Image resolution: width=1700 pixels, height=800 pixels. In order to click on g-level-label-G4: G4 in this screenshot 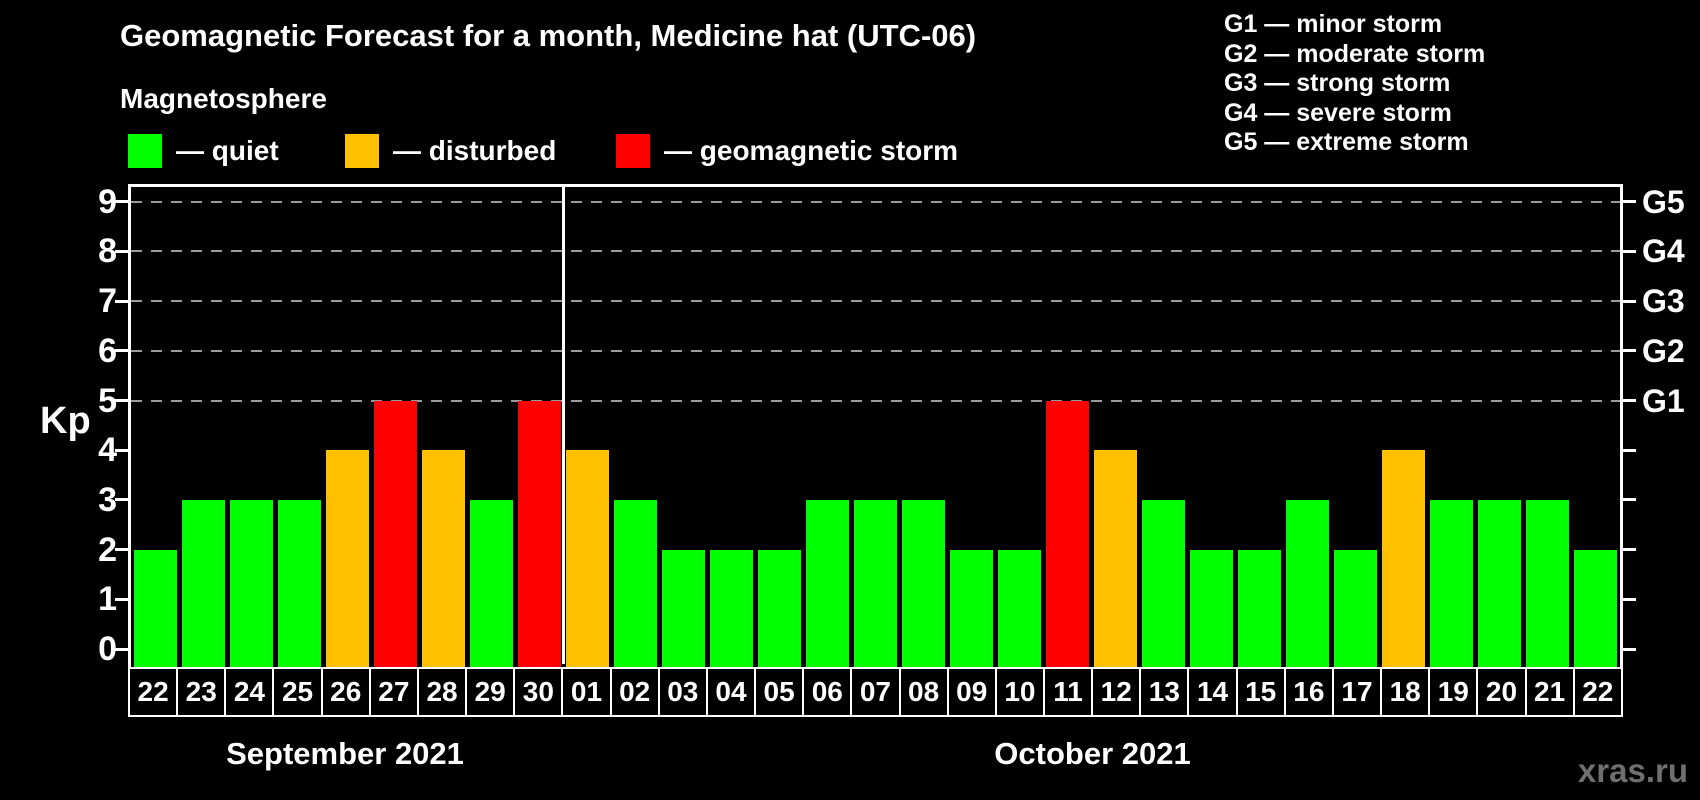, I will do `click(1663, 251)`.